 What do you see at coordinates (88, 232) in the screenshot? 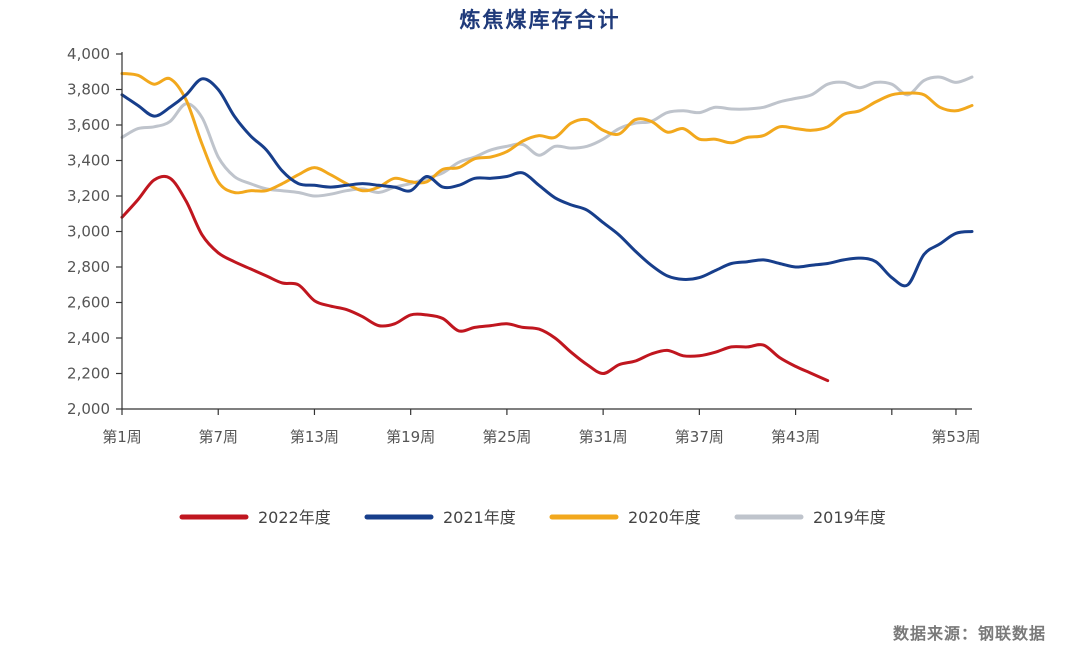
I see `y-tick-label: 3,000` at bounding box center [88, 232].